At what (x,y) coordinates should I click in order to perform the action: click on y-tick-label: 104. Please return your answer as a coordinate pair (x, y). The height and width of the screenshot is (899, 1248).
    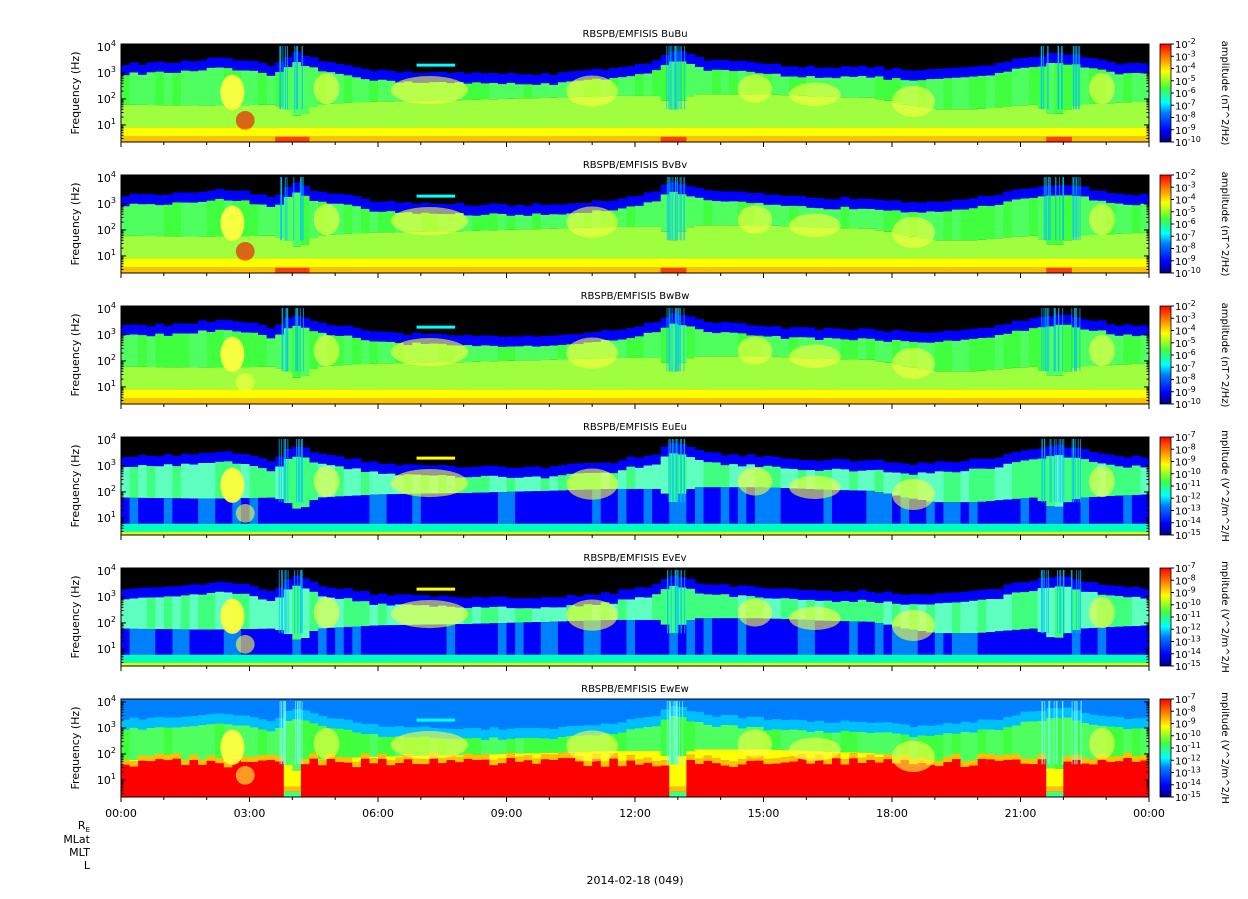
    Looking at the image, I should click on (106, 308).